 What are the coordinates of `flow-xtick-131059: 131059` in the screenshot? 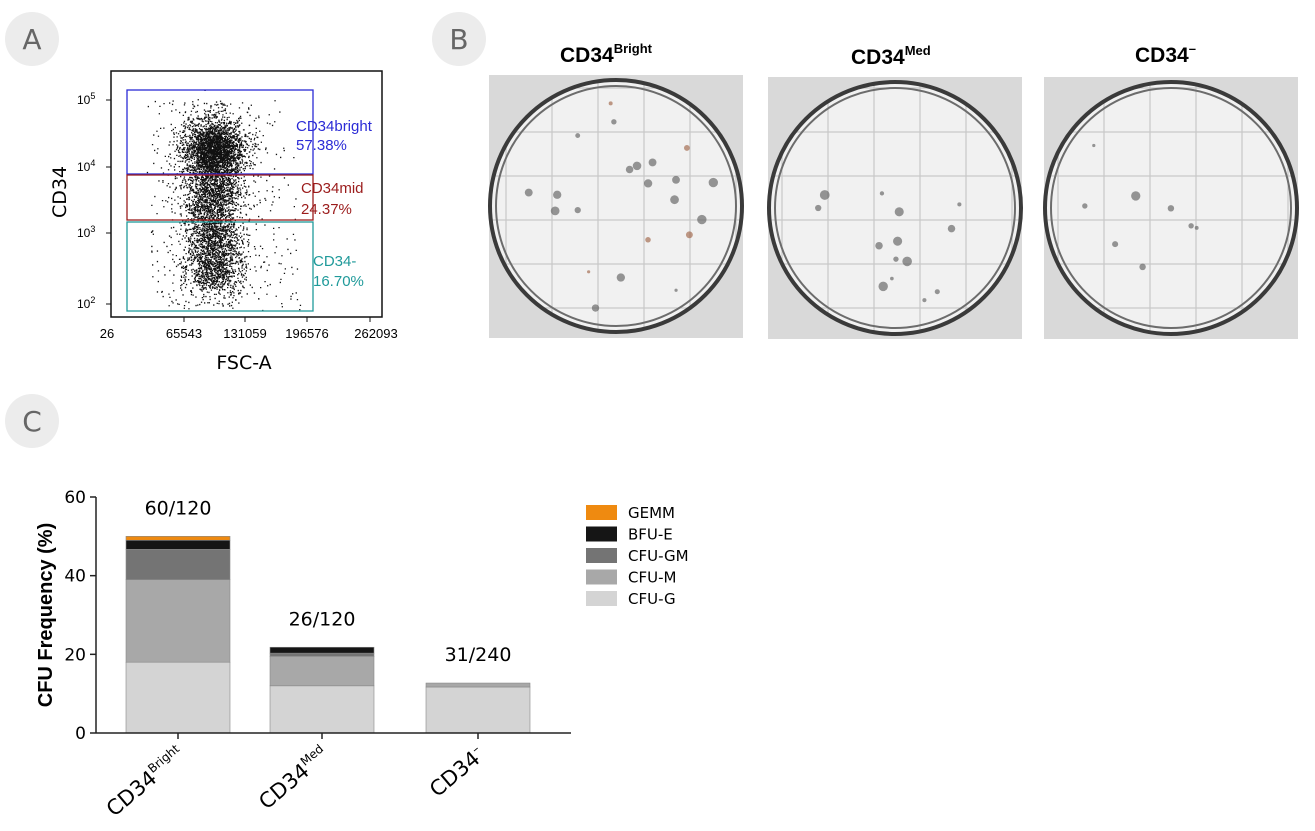 It's located at (244, 333).